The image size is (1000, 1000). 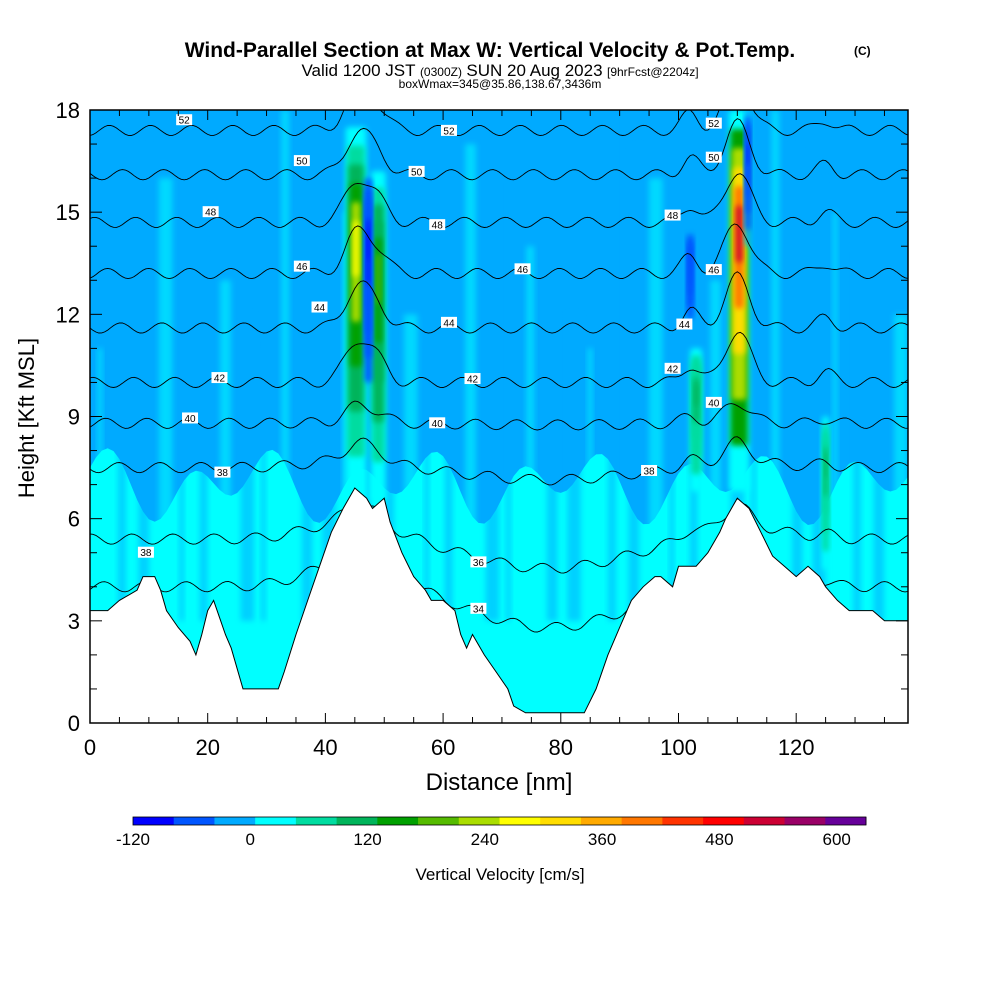 What do you see at coordinates (74, 621) in the screenshot?
I see `y-tick-label: 3` at bounding box center [74, 621].